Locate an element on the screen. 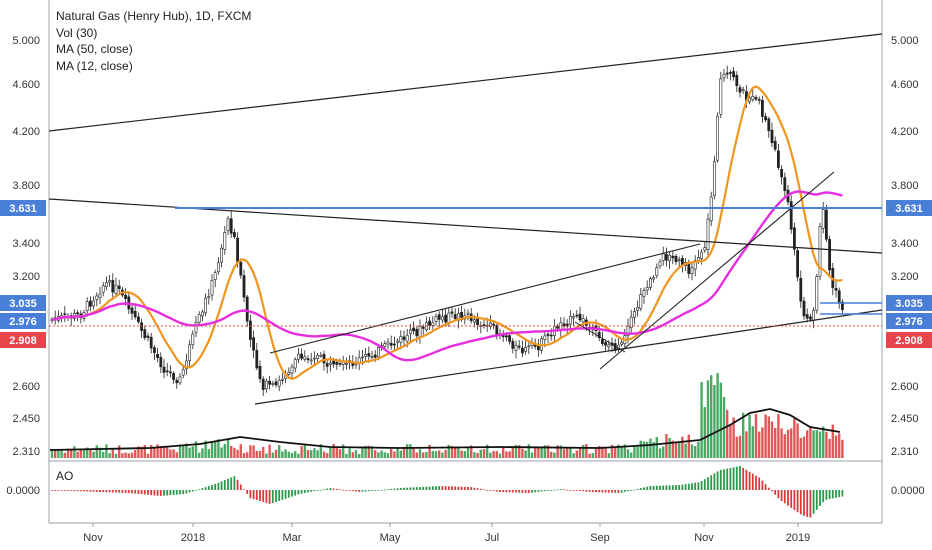 This screenshot has width=932, height=550. price-tick-label: 3.200 is located at coordinates (905, 277).